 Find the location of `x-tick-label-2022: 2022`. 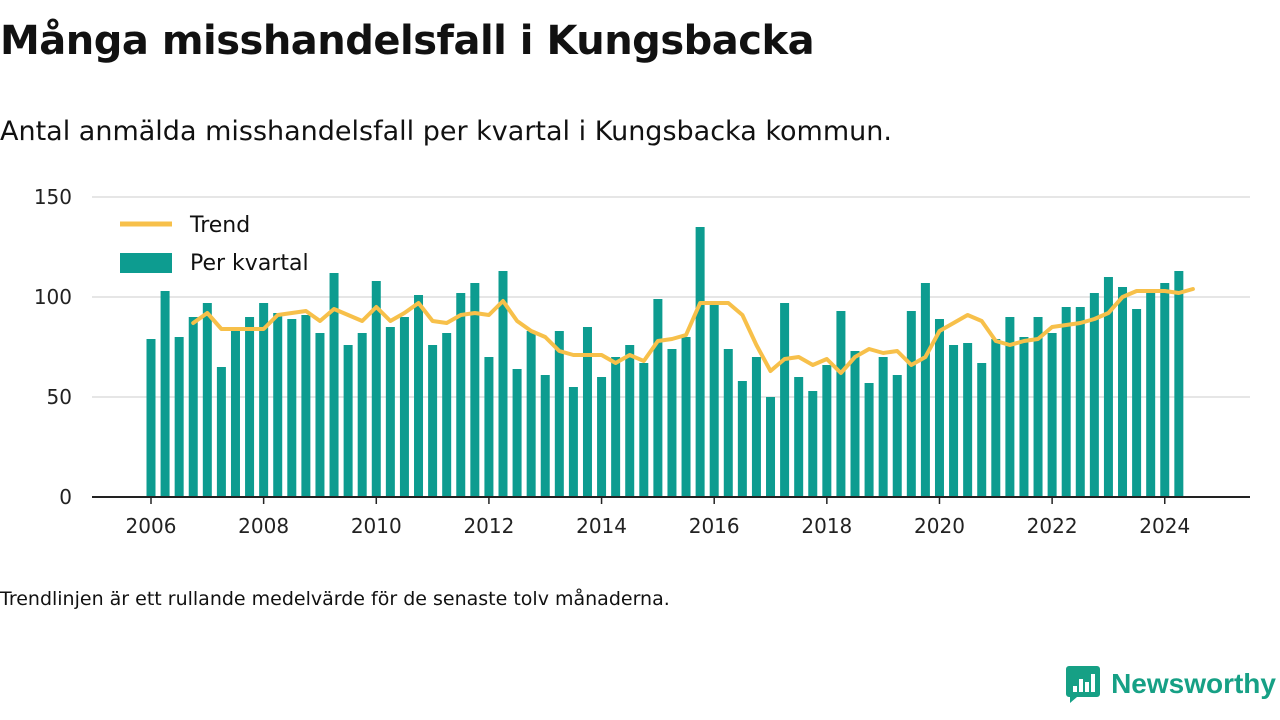

x-tick-label-2022: 2022 is located at coordinates (1052, 526).